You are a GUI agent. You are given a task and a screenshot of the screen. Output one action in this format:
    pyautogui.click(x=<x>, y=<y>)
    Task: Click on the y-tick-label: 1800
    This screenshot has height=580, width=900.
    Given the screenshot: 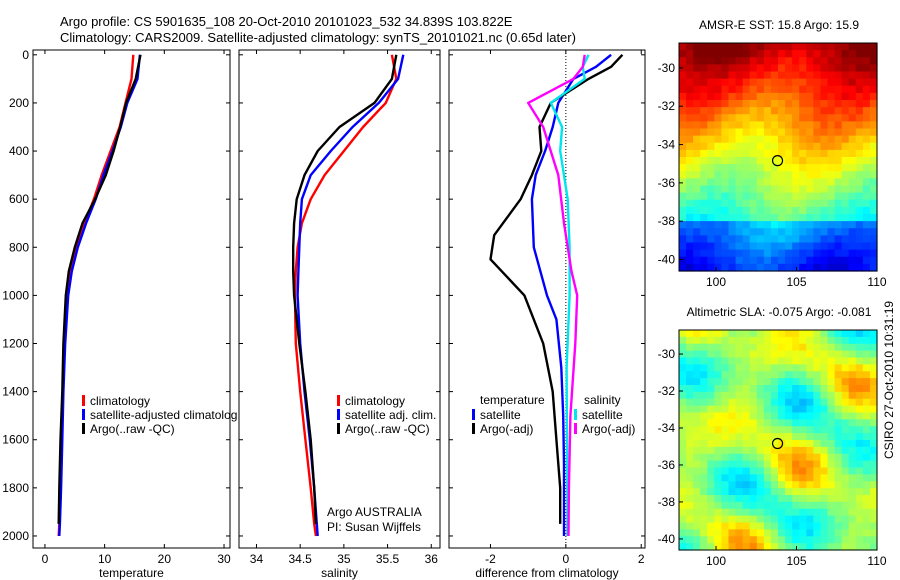 What is the action you would take?
    pyautogui.click(x=15, y=488)
    